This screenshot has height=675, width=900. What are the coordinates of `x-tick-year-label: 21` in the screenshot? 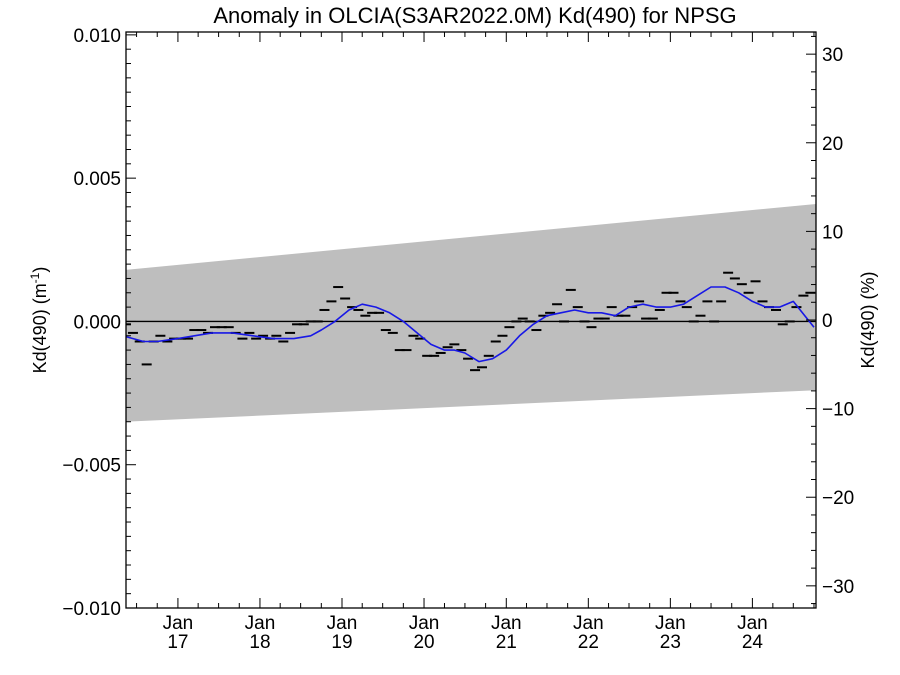 It's located at (506, 642).